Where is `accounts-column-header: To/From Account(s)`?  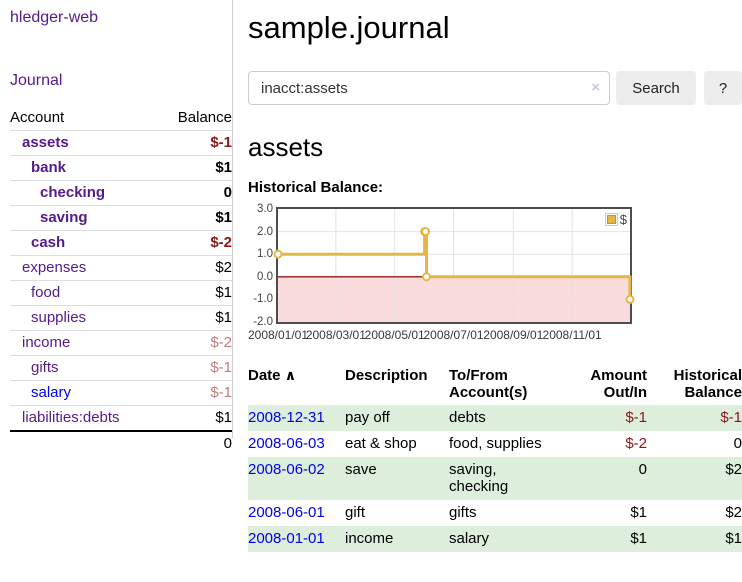 accounts-column-header: To/From Account(s) is located at coordinates (488, 384).